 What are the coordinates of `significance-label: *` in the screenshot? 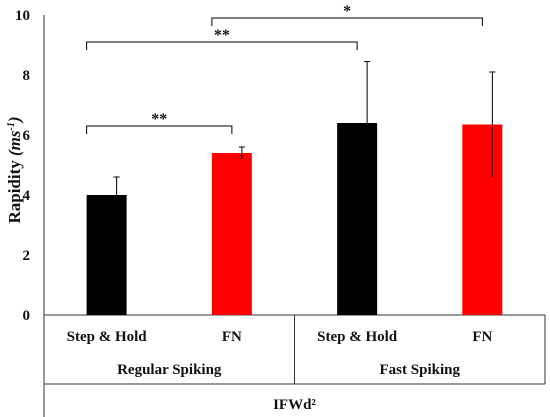 It's located at (347, 11).